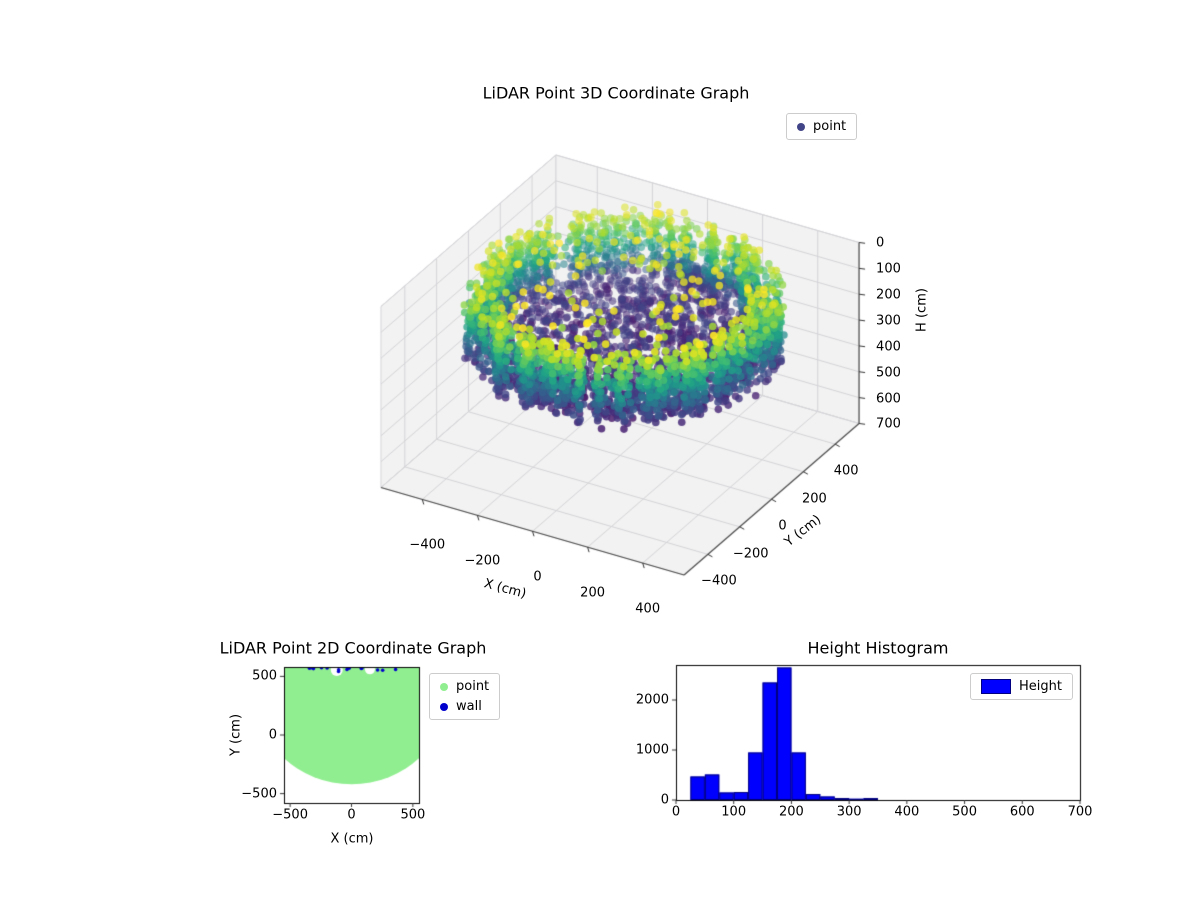 Image resolution: width=1200 pixels, height=900 pixels. What do you see at coordinates (888, 269) in the screenshot?
I see `z-tick-label-3d: 100` at bounding box center [888, 269].